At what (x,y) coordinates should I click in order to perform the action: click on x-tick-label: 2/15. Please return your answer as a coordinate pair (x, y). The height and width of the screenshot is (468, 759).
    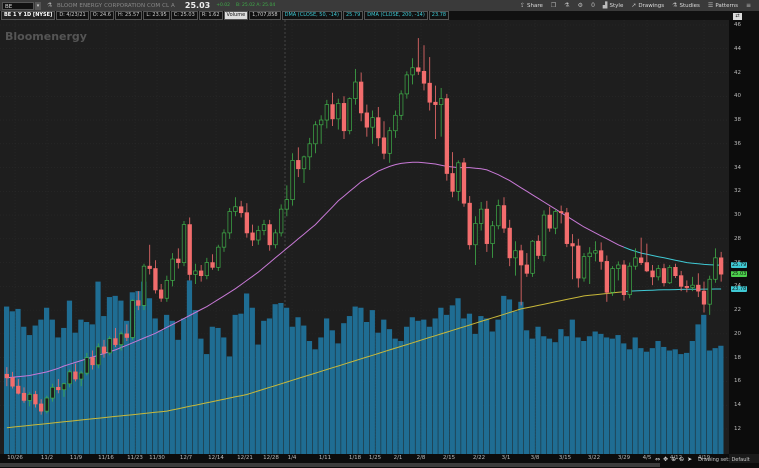
    Looking at the image, I should click on (449, 458).